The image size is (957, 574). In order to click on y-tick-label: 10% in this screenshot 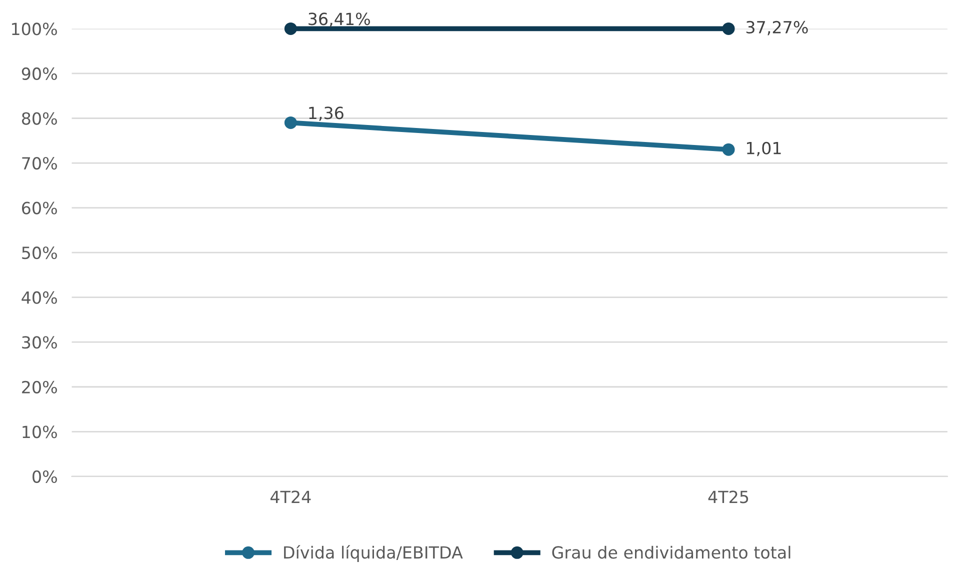, I will do `click(39, 432)`.